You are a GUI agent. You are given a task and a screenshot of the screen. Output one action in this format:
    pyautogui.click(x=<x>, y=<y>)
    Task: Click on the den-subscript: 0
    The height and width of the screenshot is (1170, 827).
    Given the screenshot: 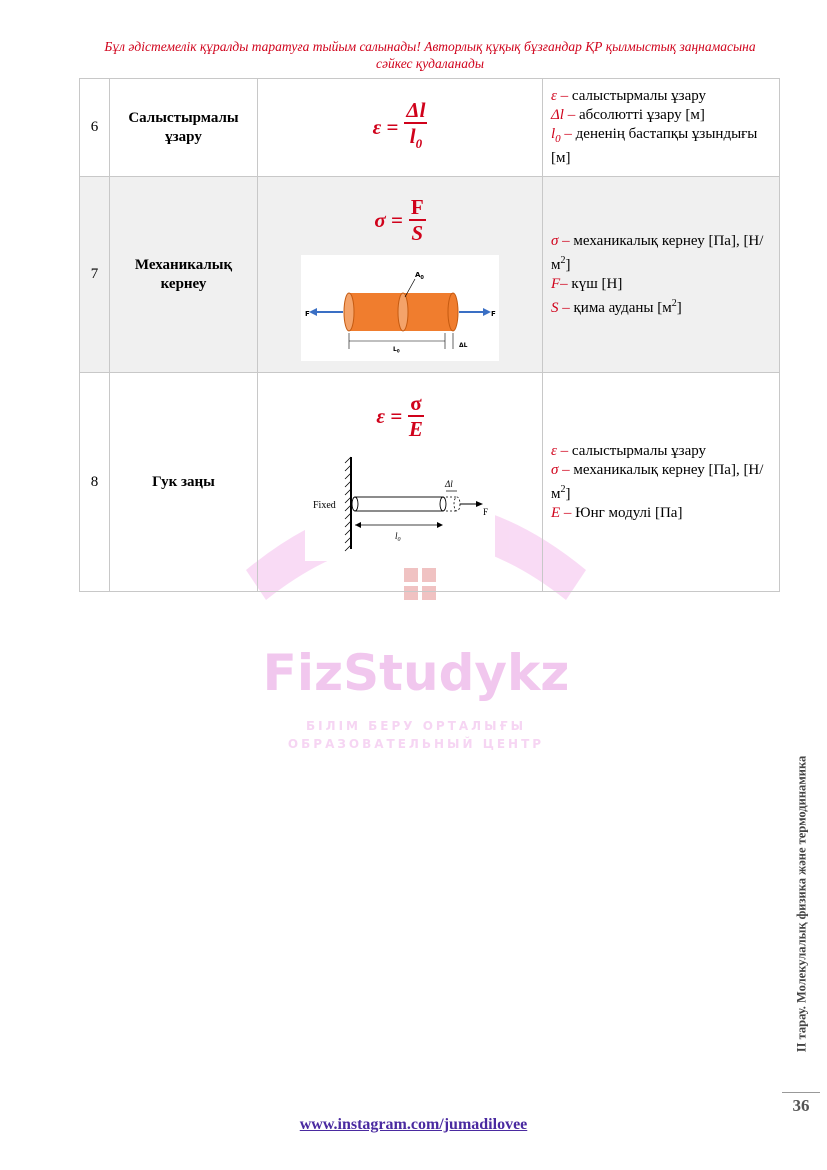 What is the action you would take?
    pyautogui.click(x=419, y=144)
    